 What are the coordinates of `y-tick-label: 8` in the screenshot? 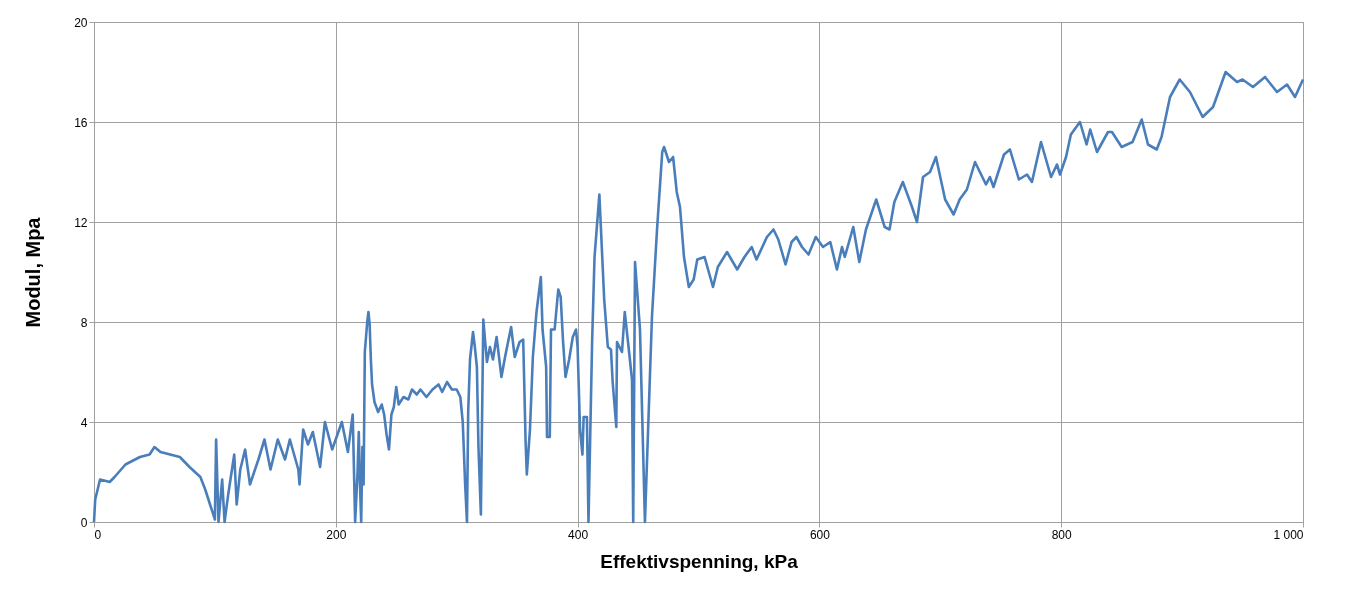 It's located at (84, 322).